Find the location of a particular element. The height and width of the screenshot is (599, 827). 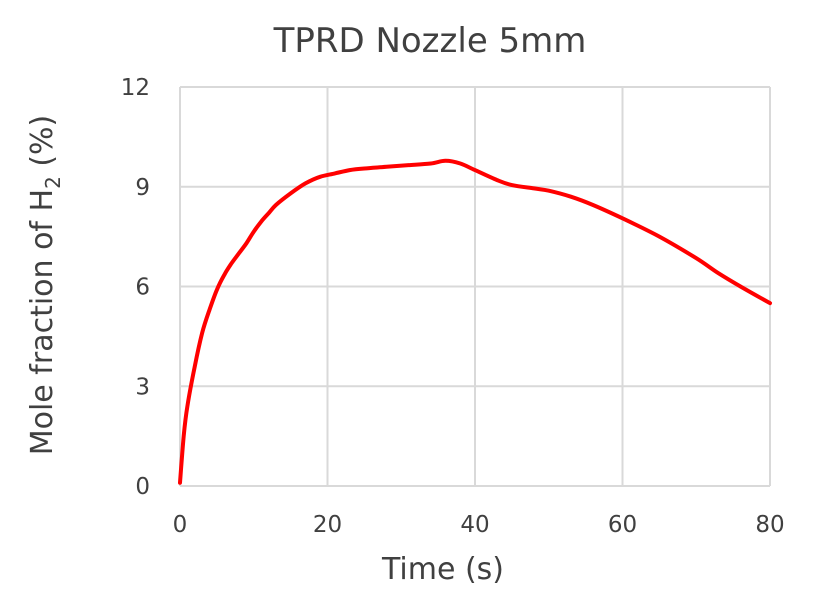

y-axis-label-suffix: (%) is located at coordinates (42, 145).